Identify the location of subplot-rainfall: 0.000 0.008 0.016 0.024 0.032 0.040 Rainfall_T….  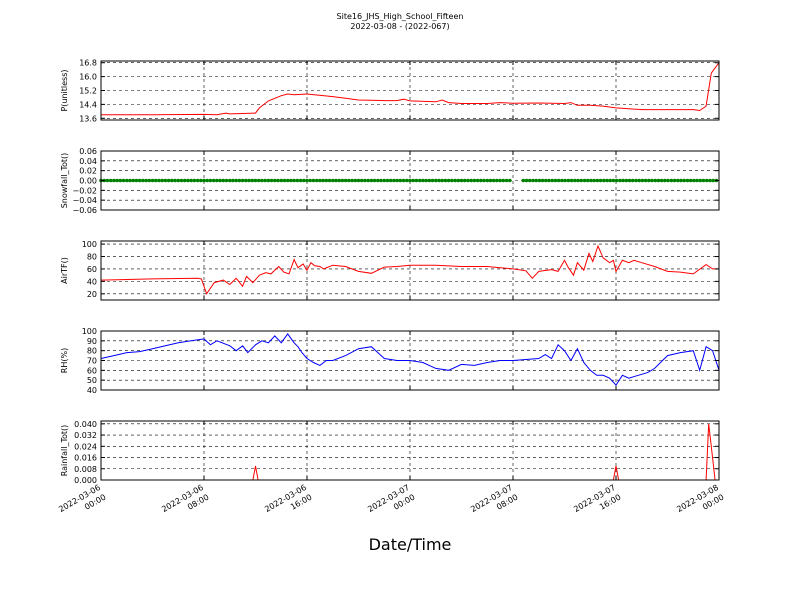
(390, 452).